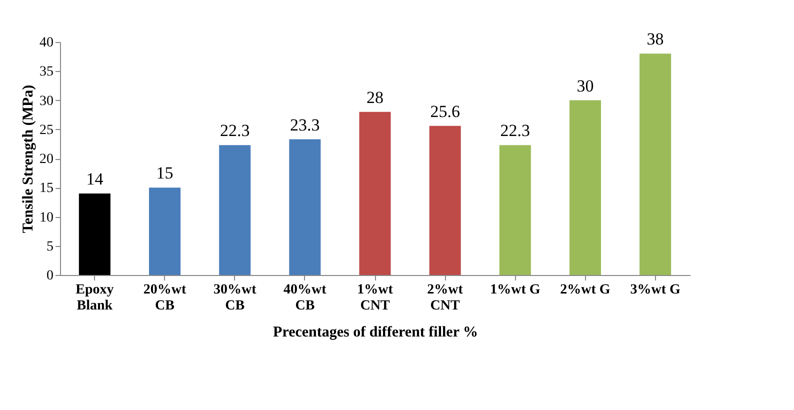 This screenshot has height=410, width=794. Describe the element at coordinates (47, 188) in the screenshot. I see `y-tick-label: 15` at that location.